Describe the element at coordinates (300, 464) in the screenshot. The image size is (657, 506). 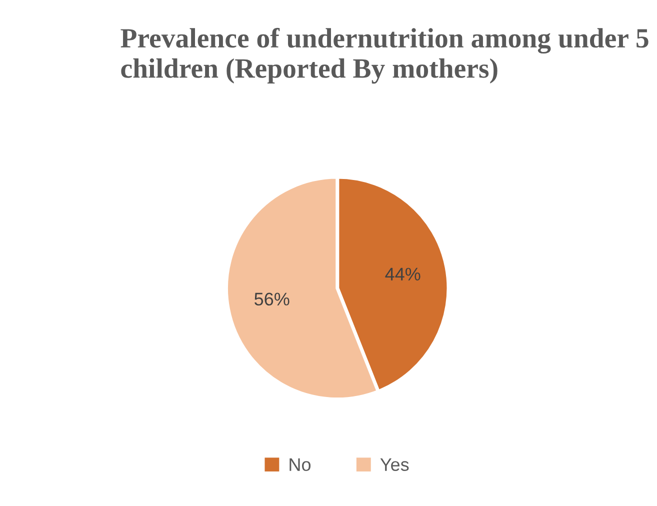
I see `legend-label: No` at that location.